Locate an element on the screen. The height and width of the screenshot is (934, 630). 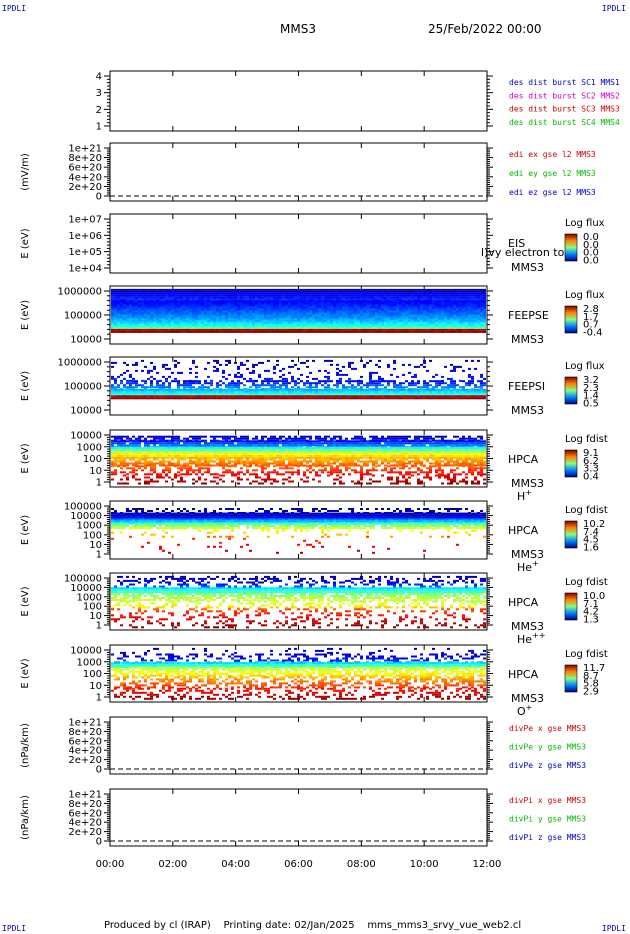
x-tick-label: 00:00 is located at coordinates (110, 864).